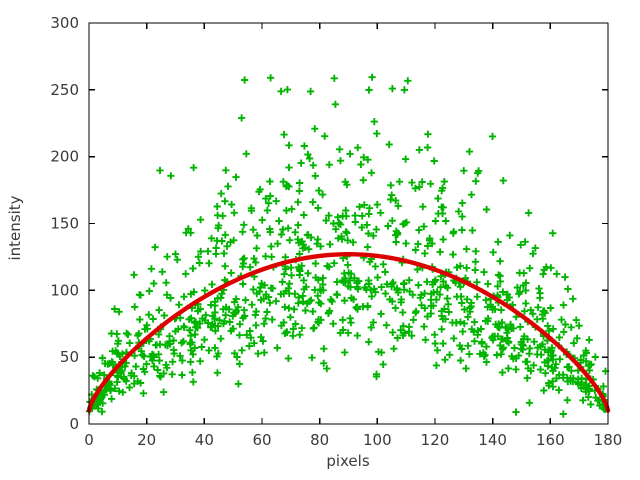  I want to click on x-axis-tick-labels: 0 20 40 60 80 100 120 140 160 180, so click(353, 440).